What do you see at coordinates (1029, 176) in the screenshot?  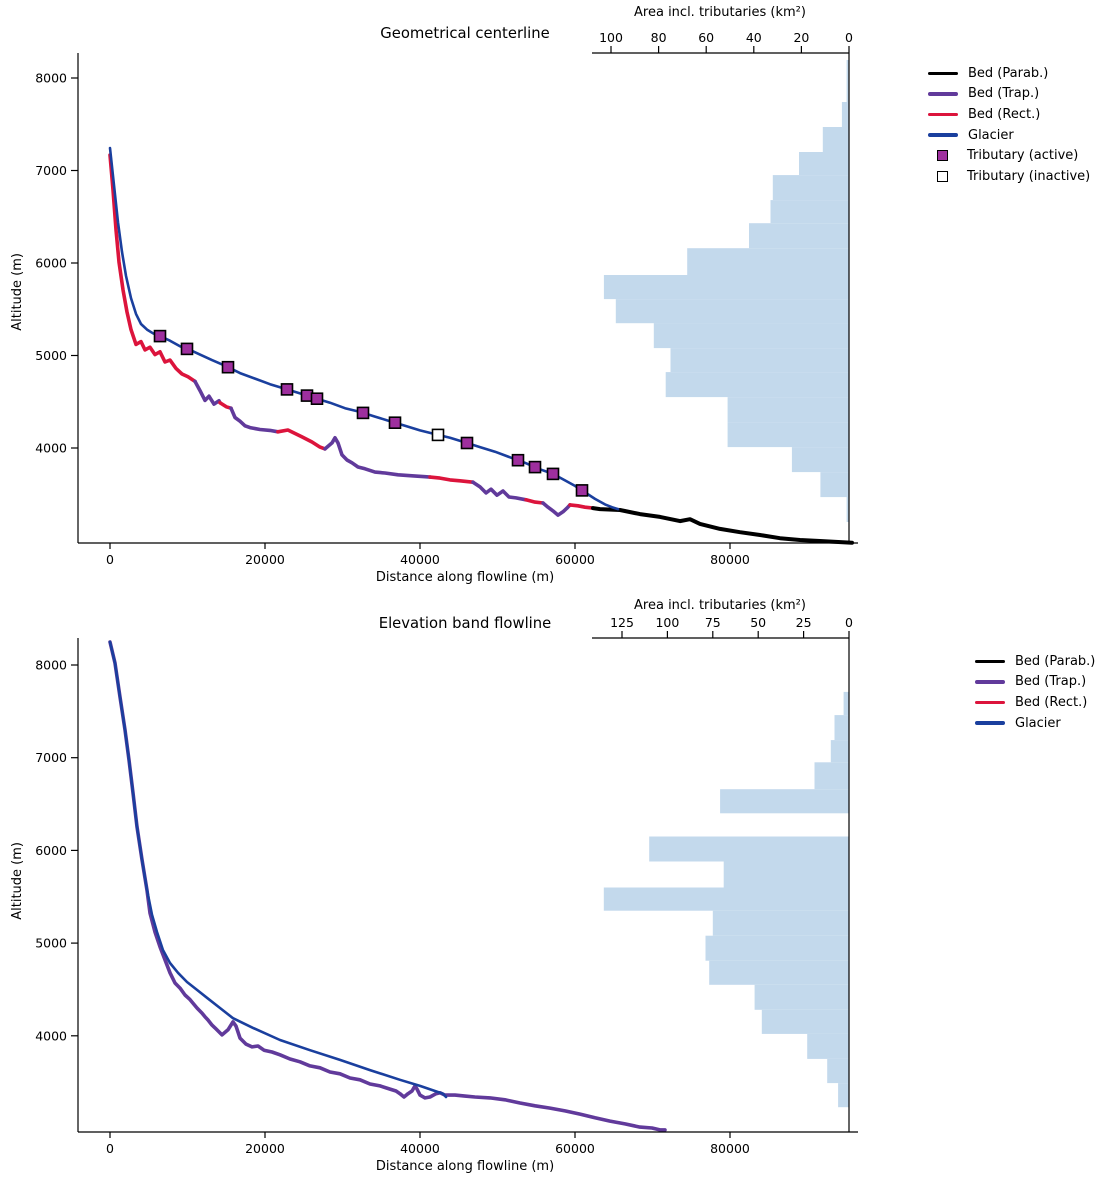 I see `legend-label-tributary-inactive: Tributary (inactive)` at bounding box center [1029, 176].